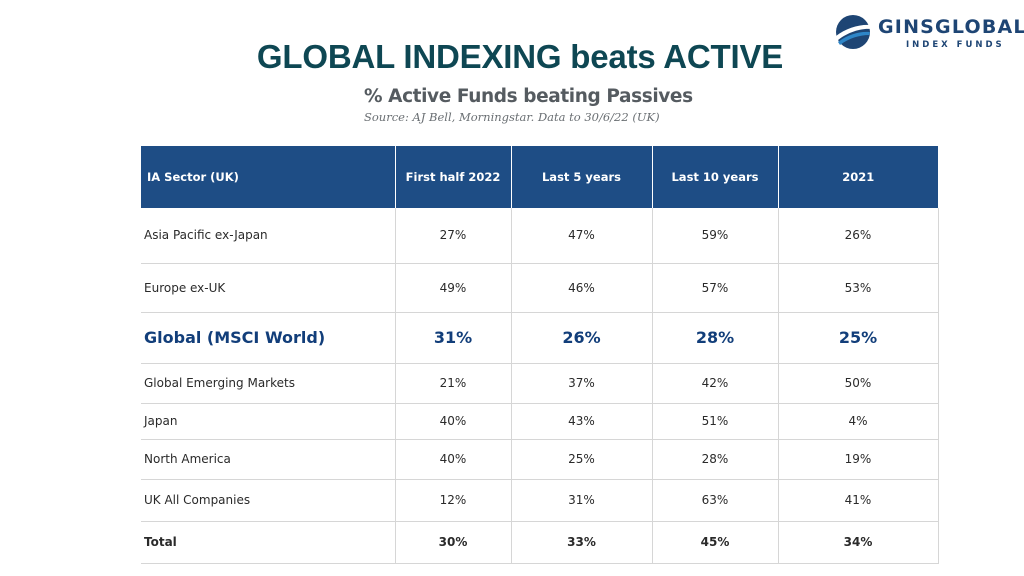 The height and width of the screenshot is (576, 1024). Describe the element at coordinates (452, 382) in the screenshot. I see `first-half-2022-cell: 21%` at that location.